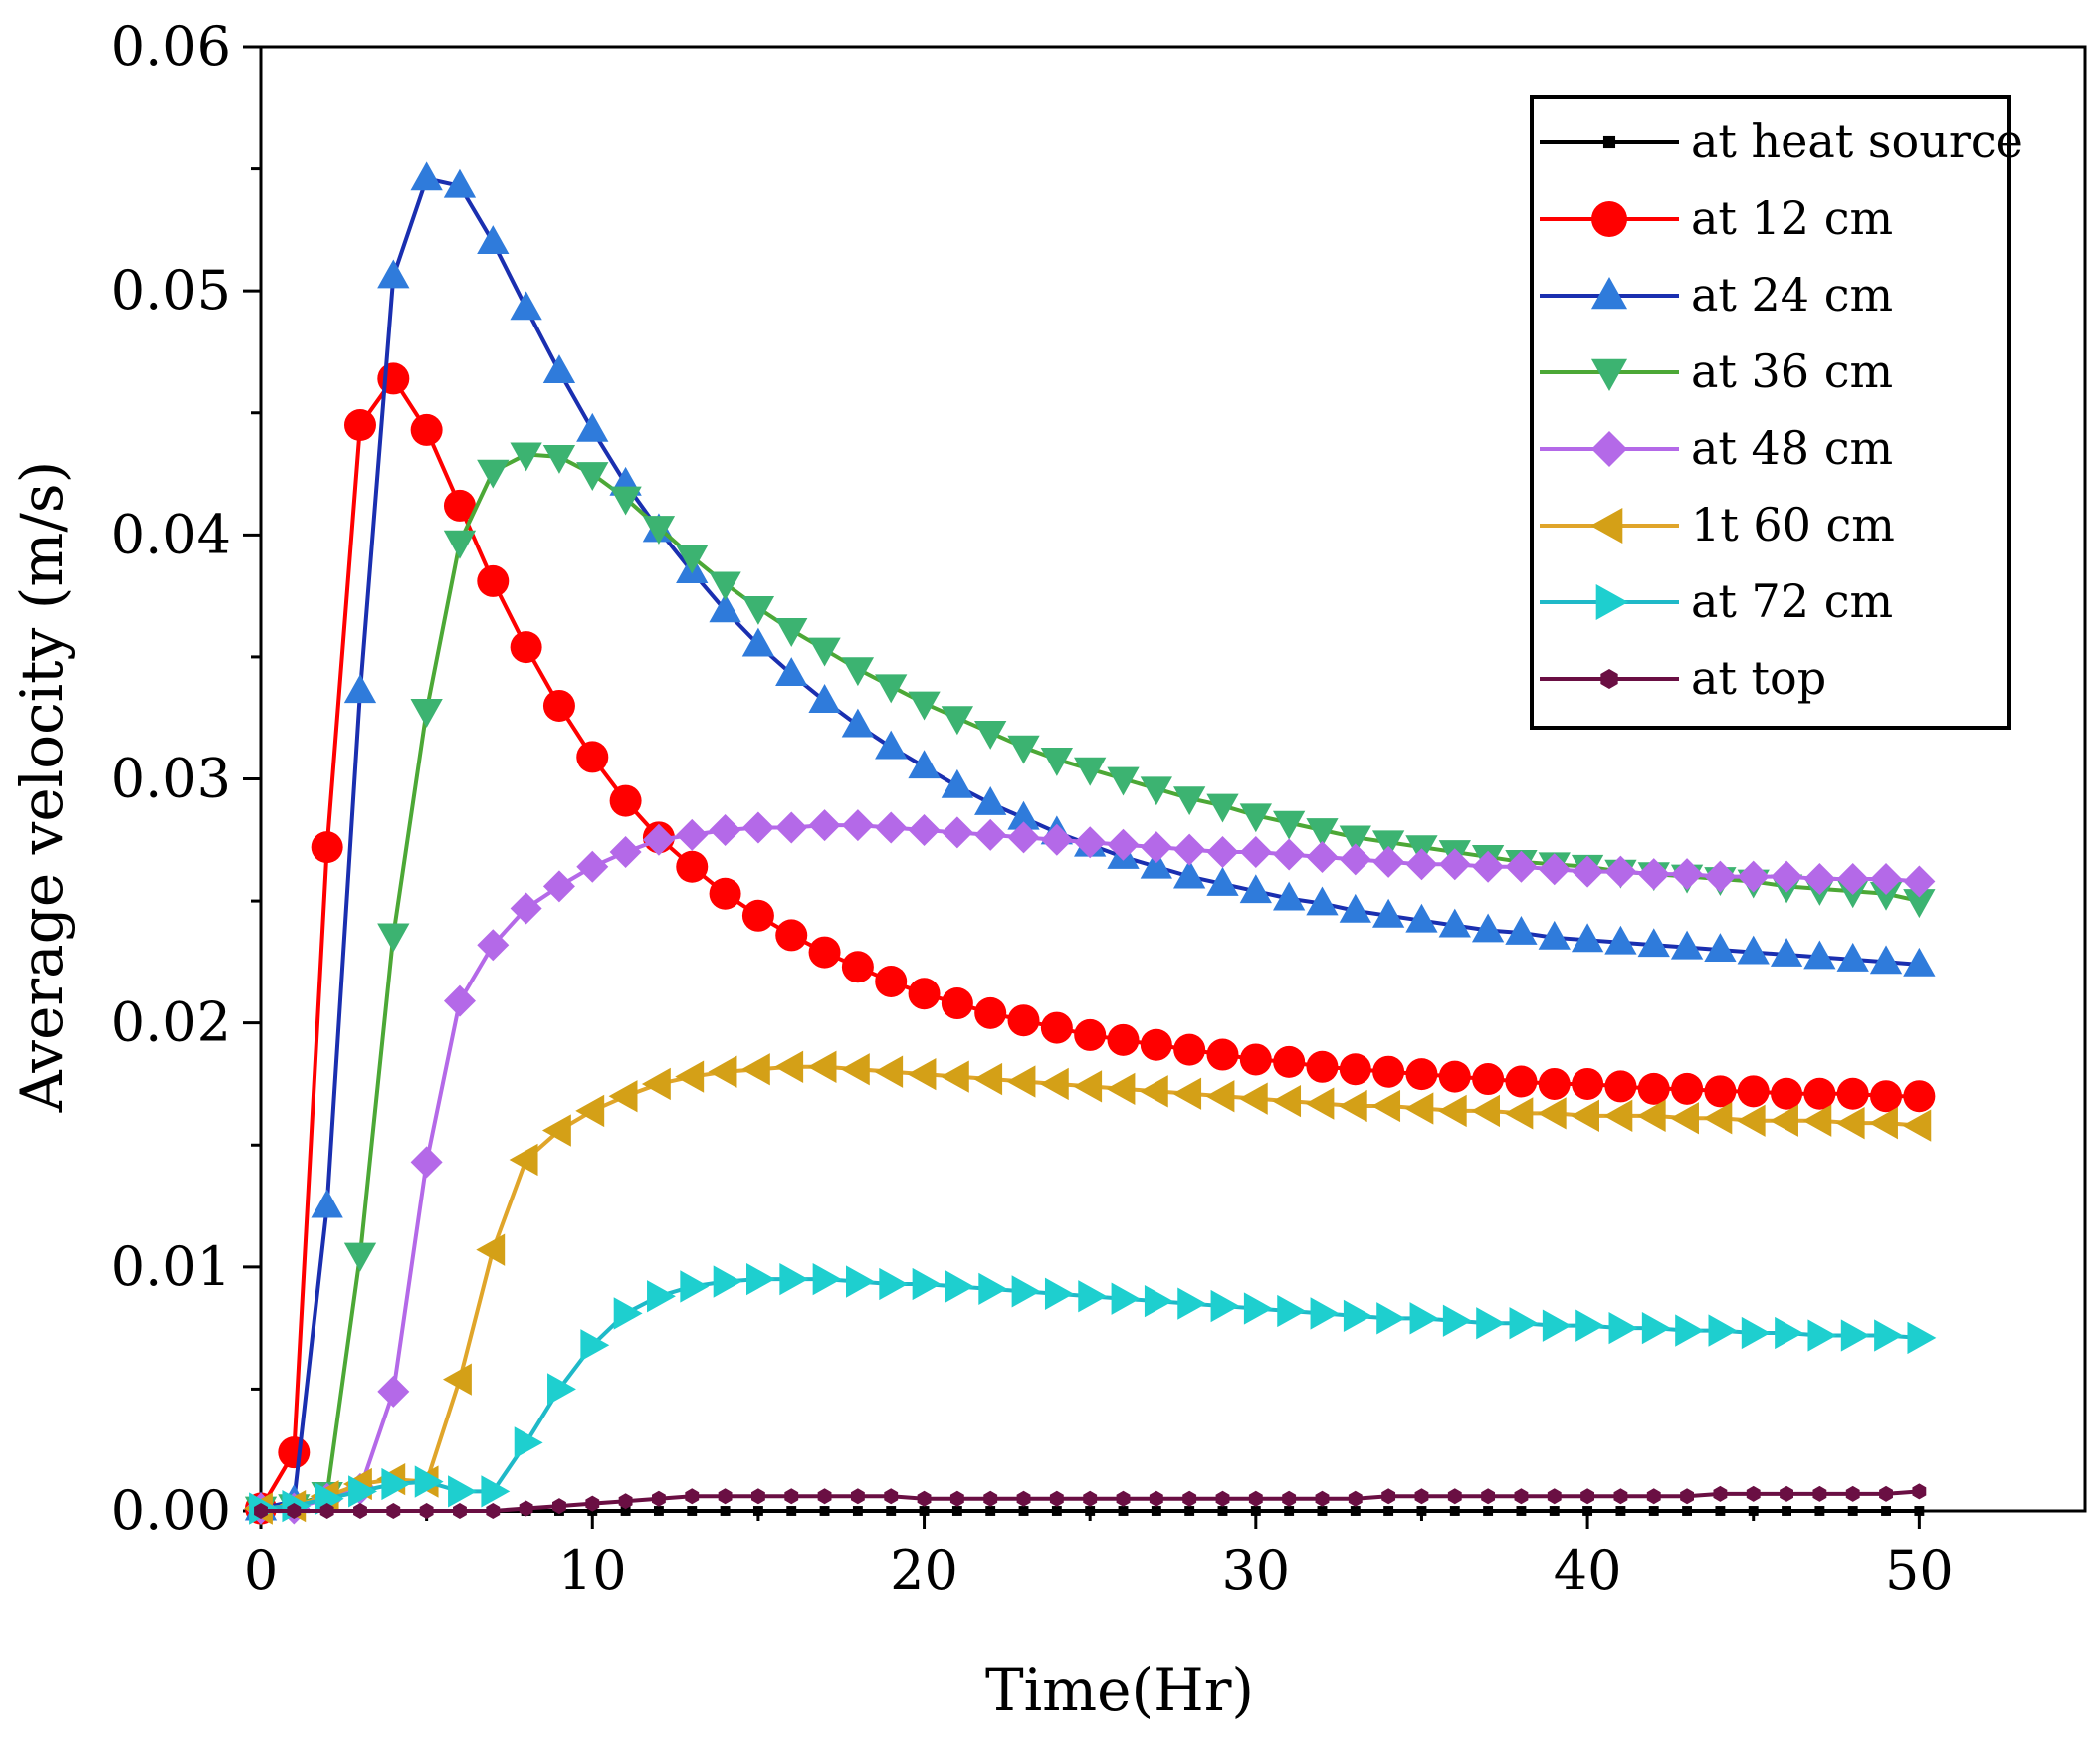 This screenshot has width=2100, height=1745. I want to click on x-tick-label: 50, so click(1919, 1570).